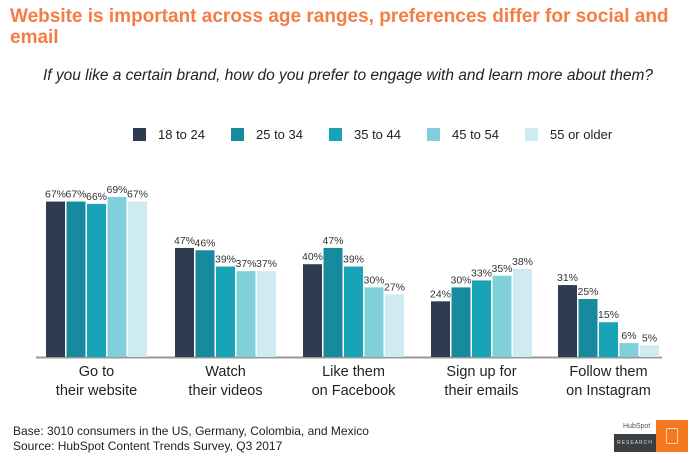  What do you see at coordinates (637, 426) in the screenshot?
I see `hubspot-logo: HubSpot` at bounding box center [637, 426].